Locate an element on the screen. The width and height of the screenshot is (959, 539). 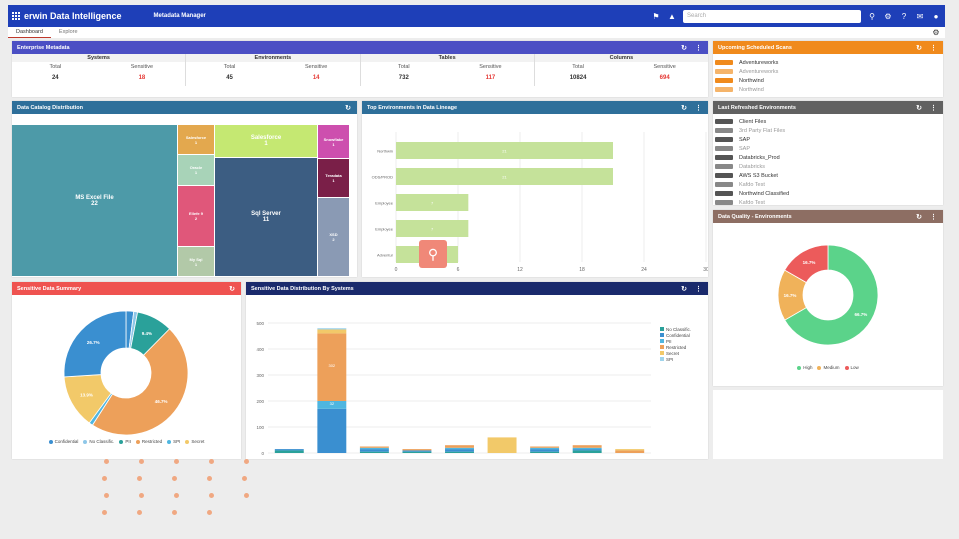
bank-icon: ⚑ is located at coordinates (656, 16).